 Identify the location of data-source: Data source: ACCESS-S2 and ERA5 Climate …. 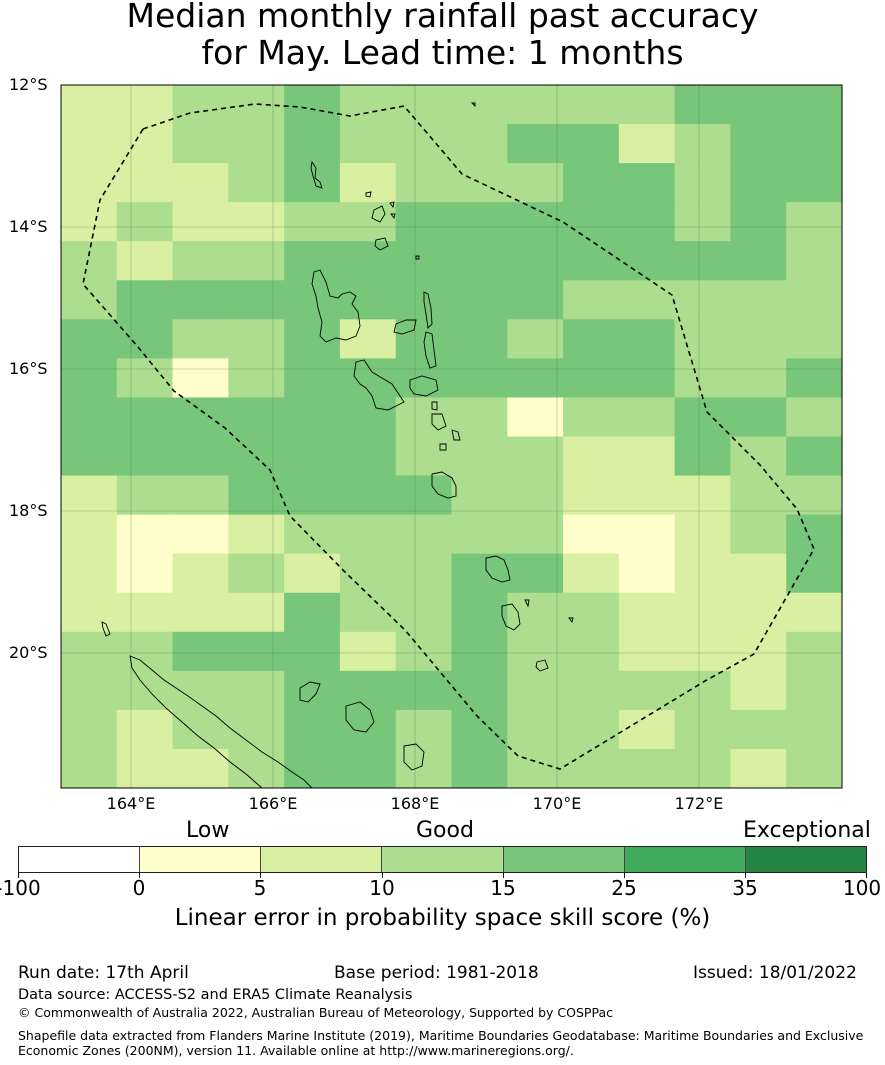
(215, 995).